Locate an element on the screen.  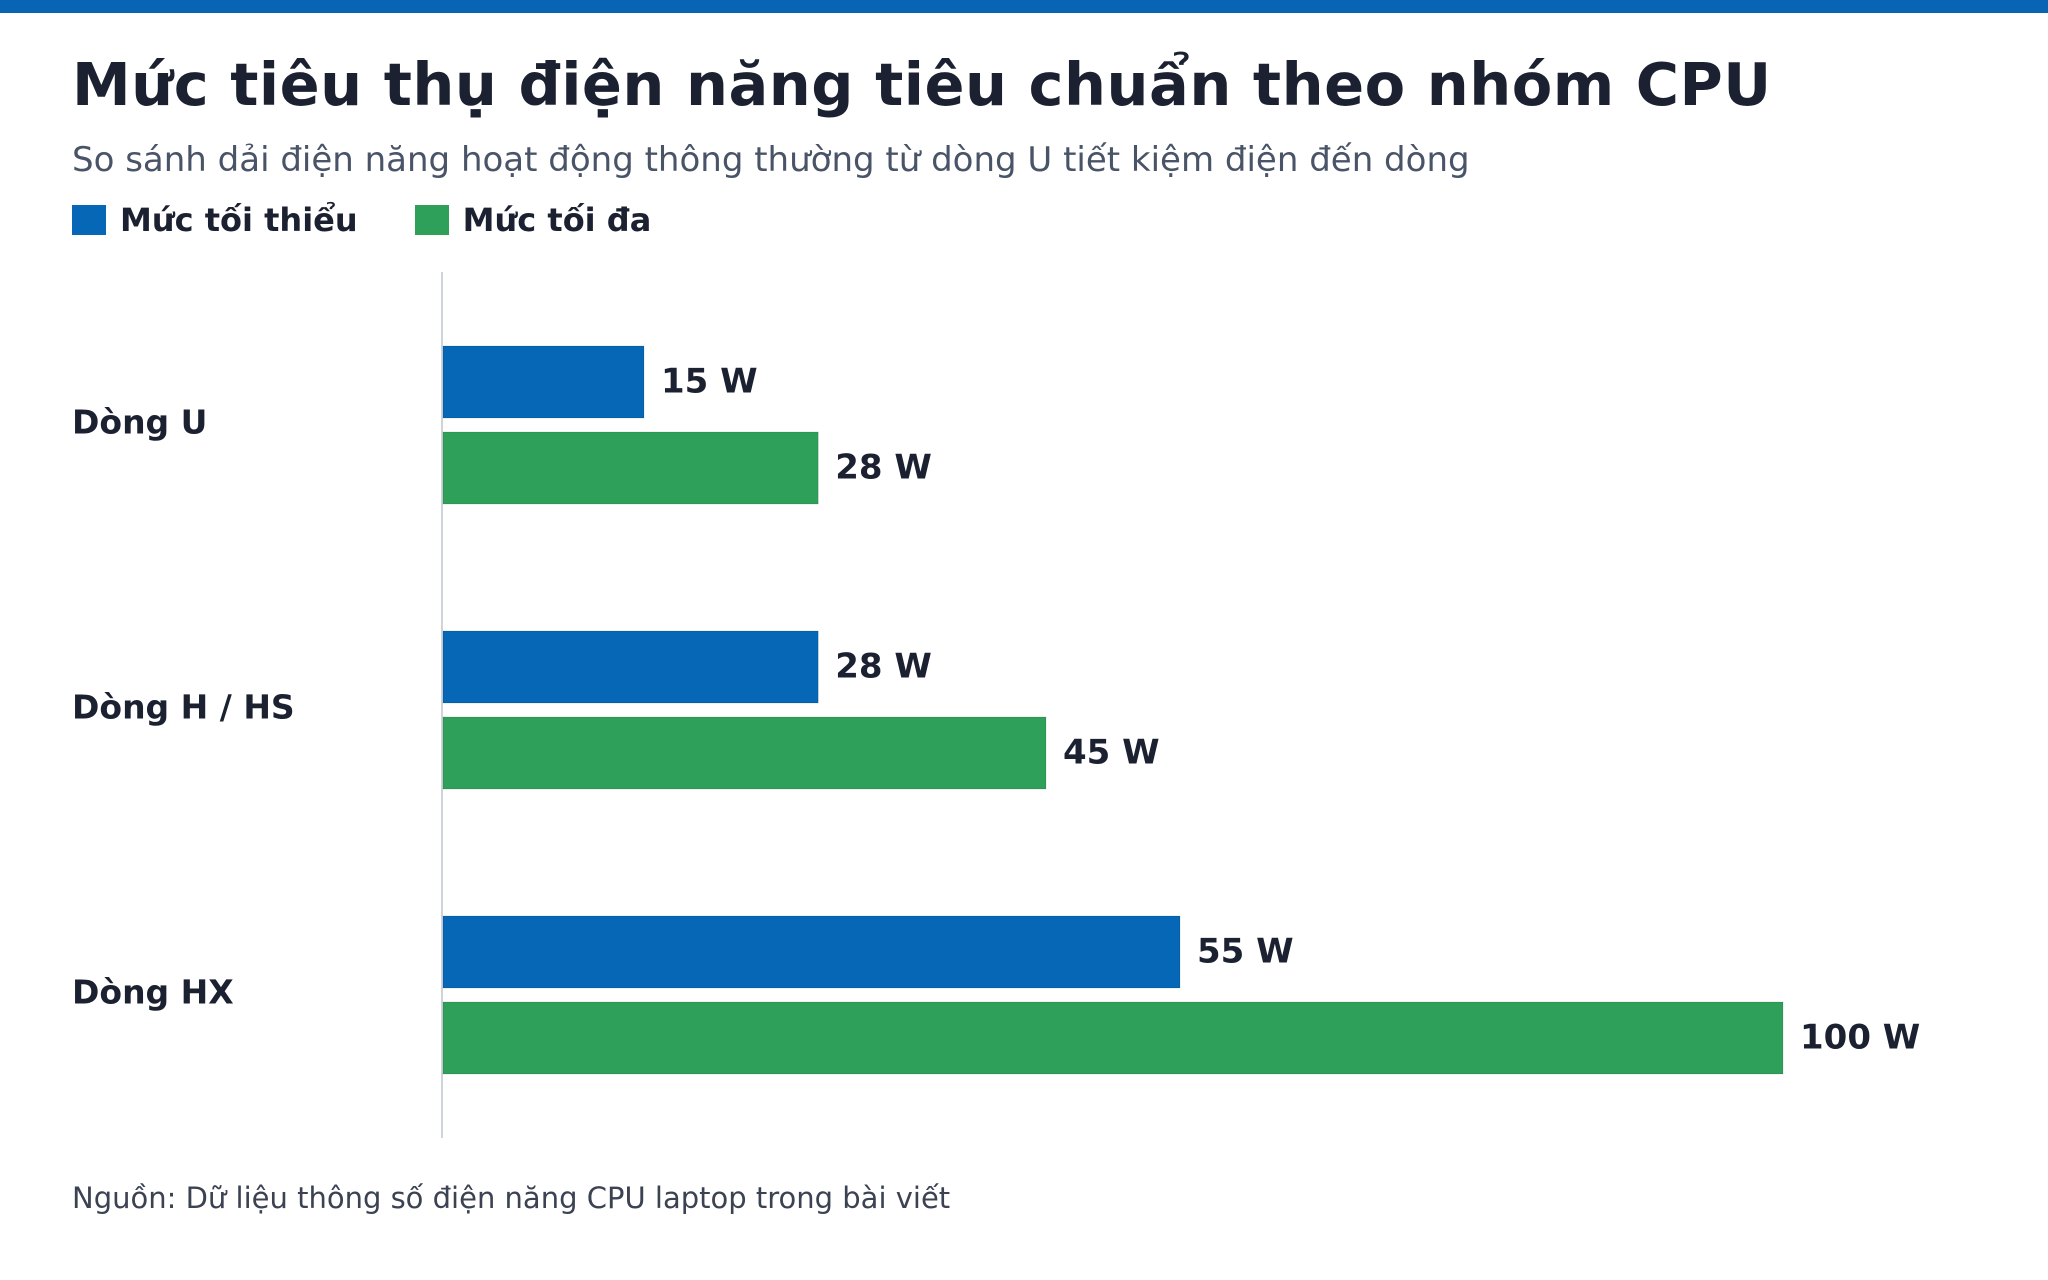
bar-value-label: 100 W is located at coordinates (1860, 1038).